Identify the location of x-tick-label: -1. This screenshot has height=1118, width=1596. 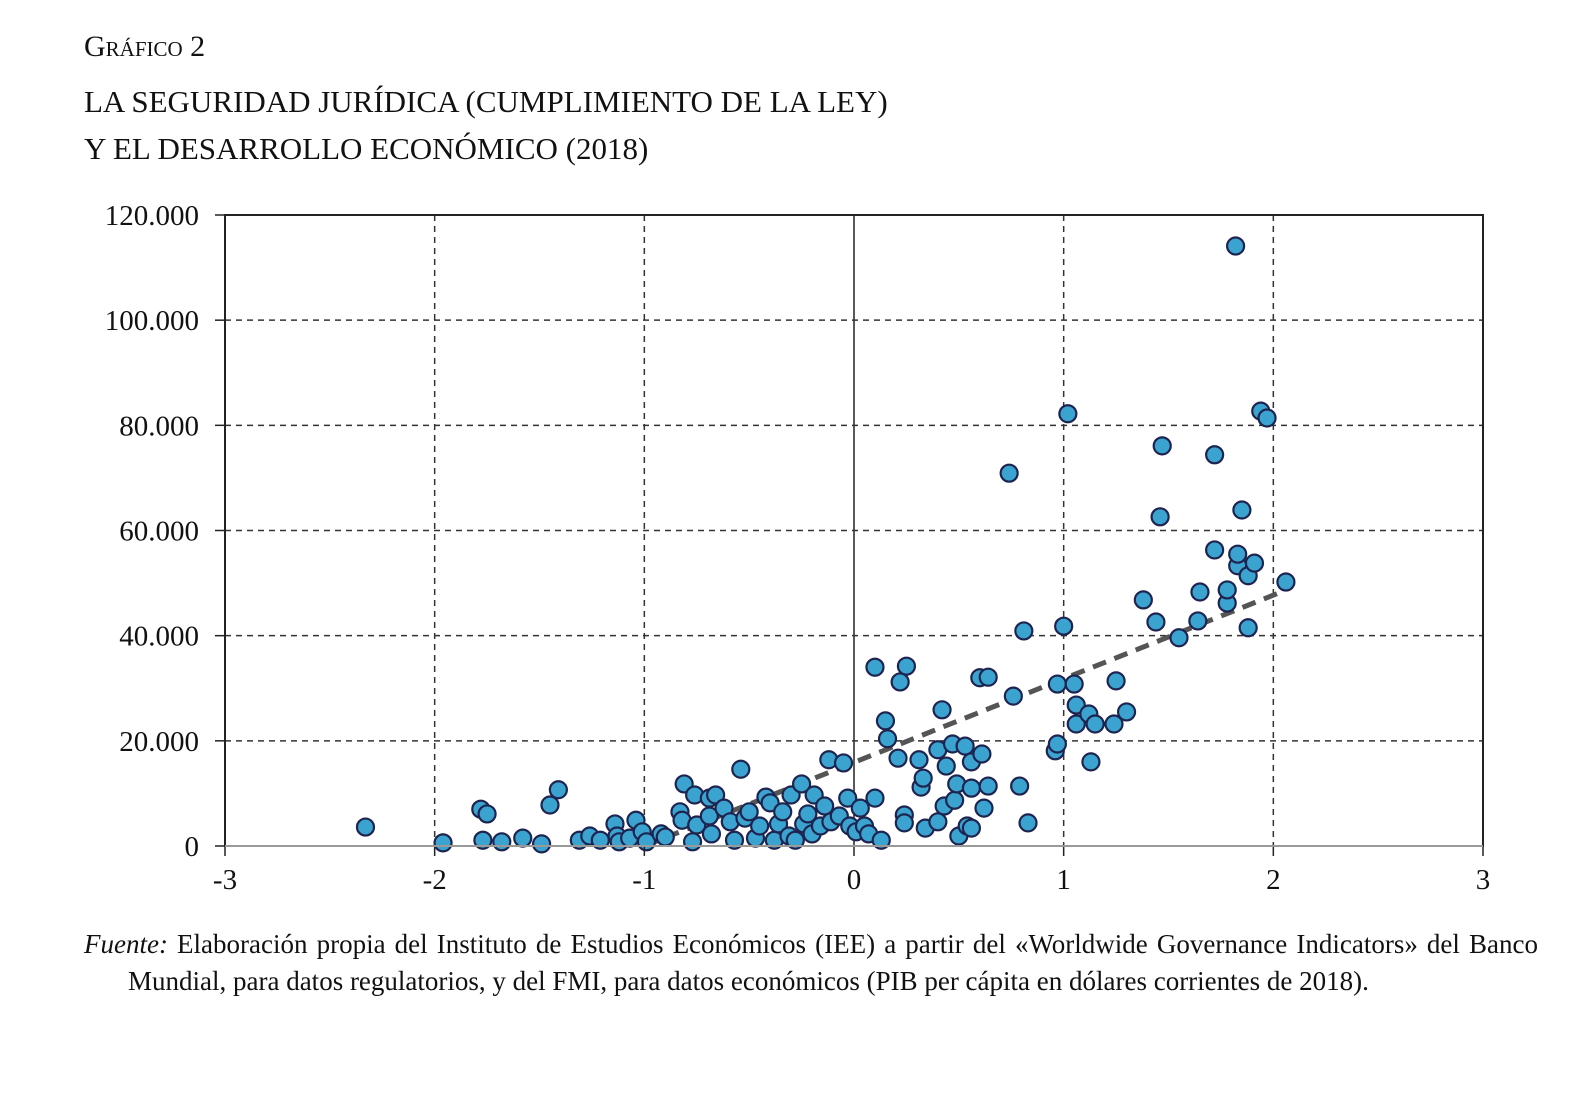
(644, 880).